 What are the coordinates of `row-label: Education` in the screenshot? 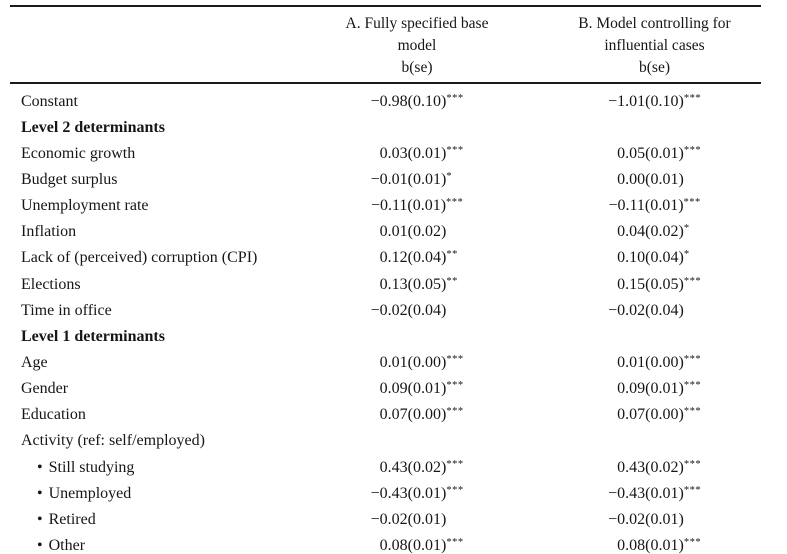 It's located at (53, 415).